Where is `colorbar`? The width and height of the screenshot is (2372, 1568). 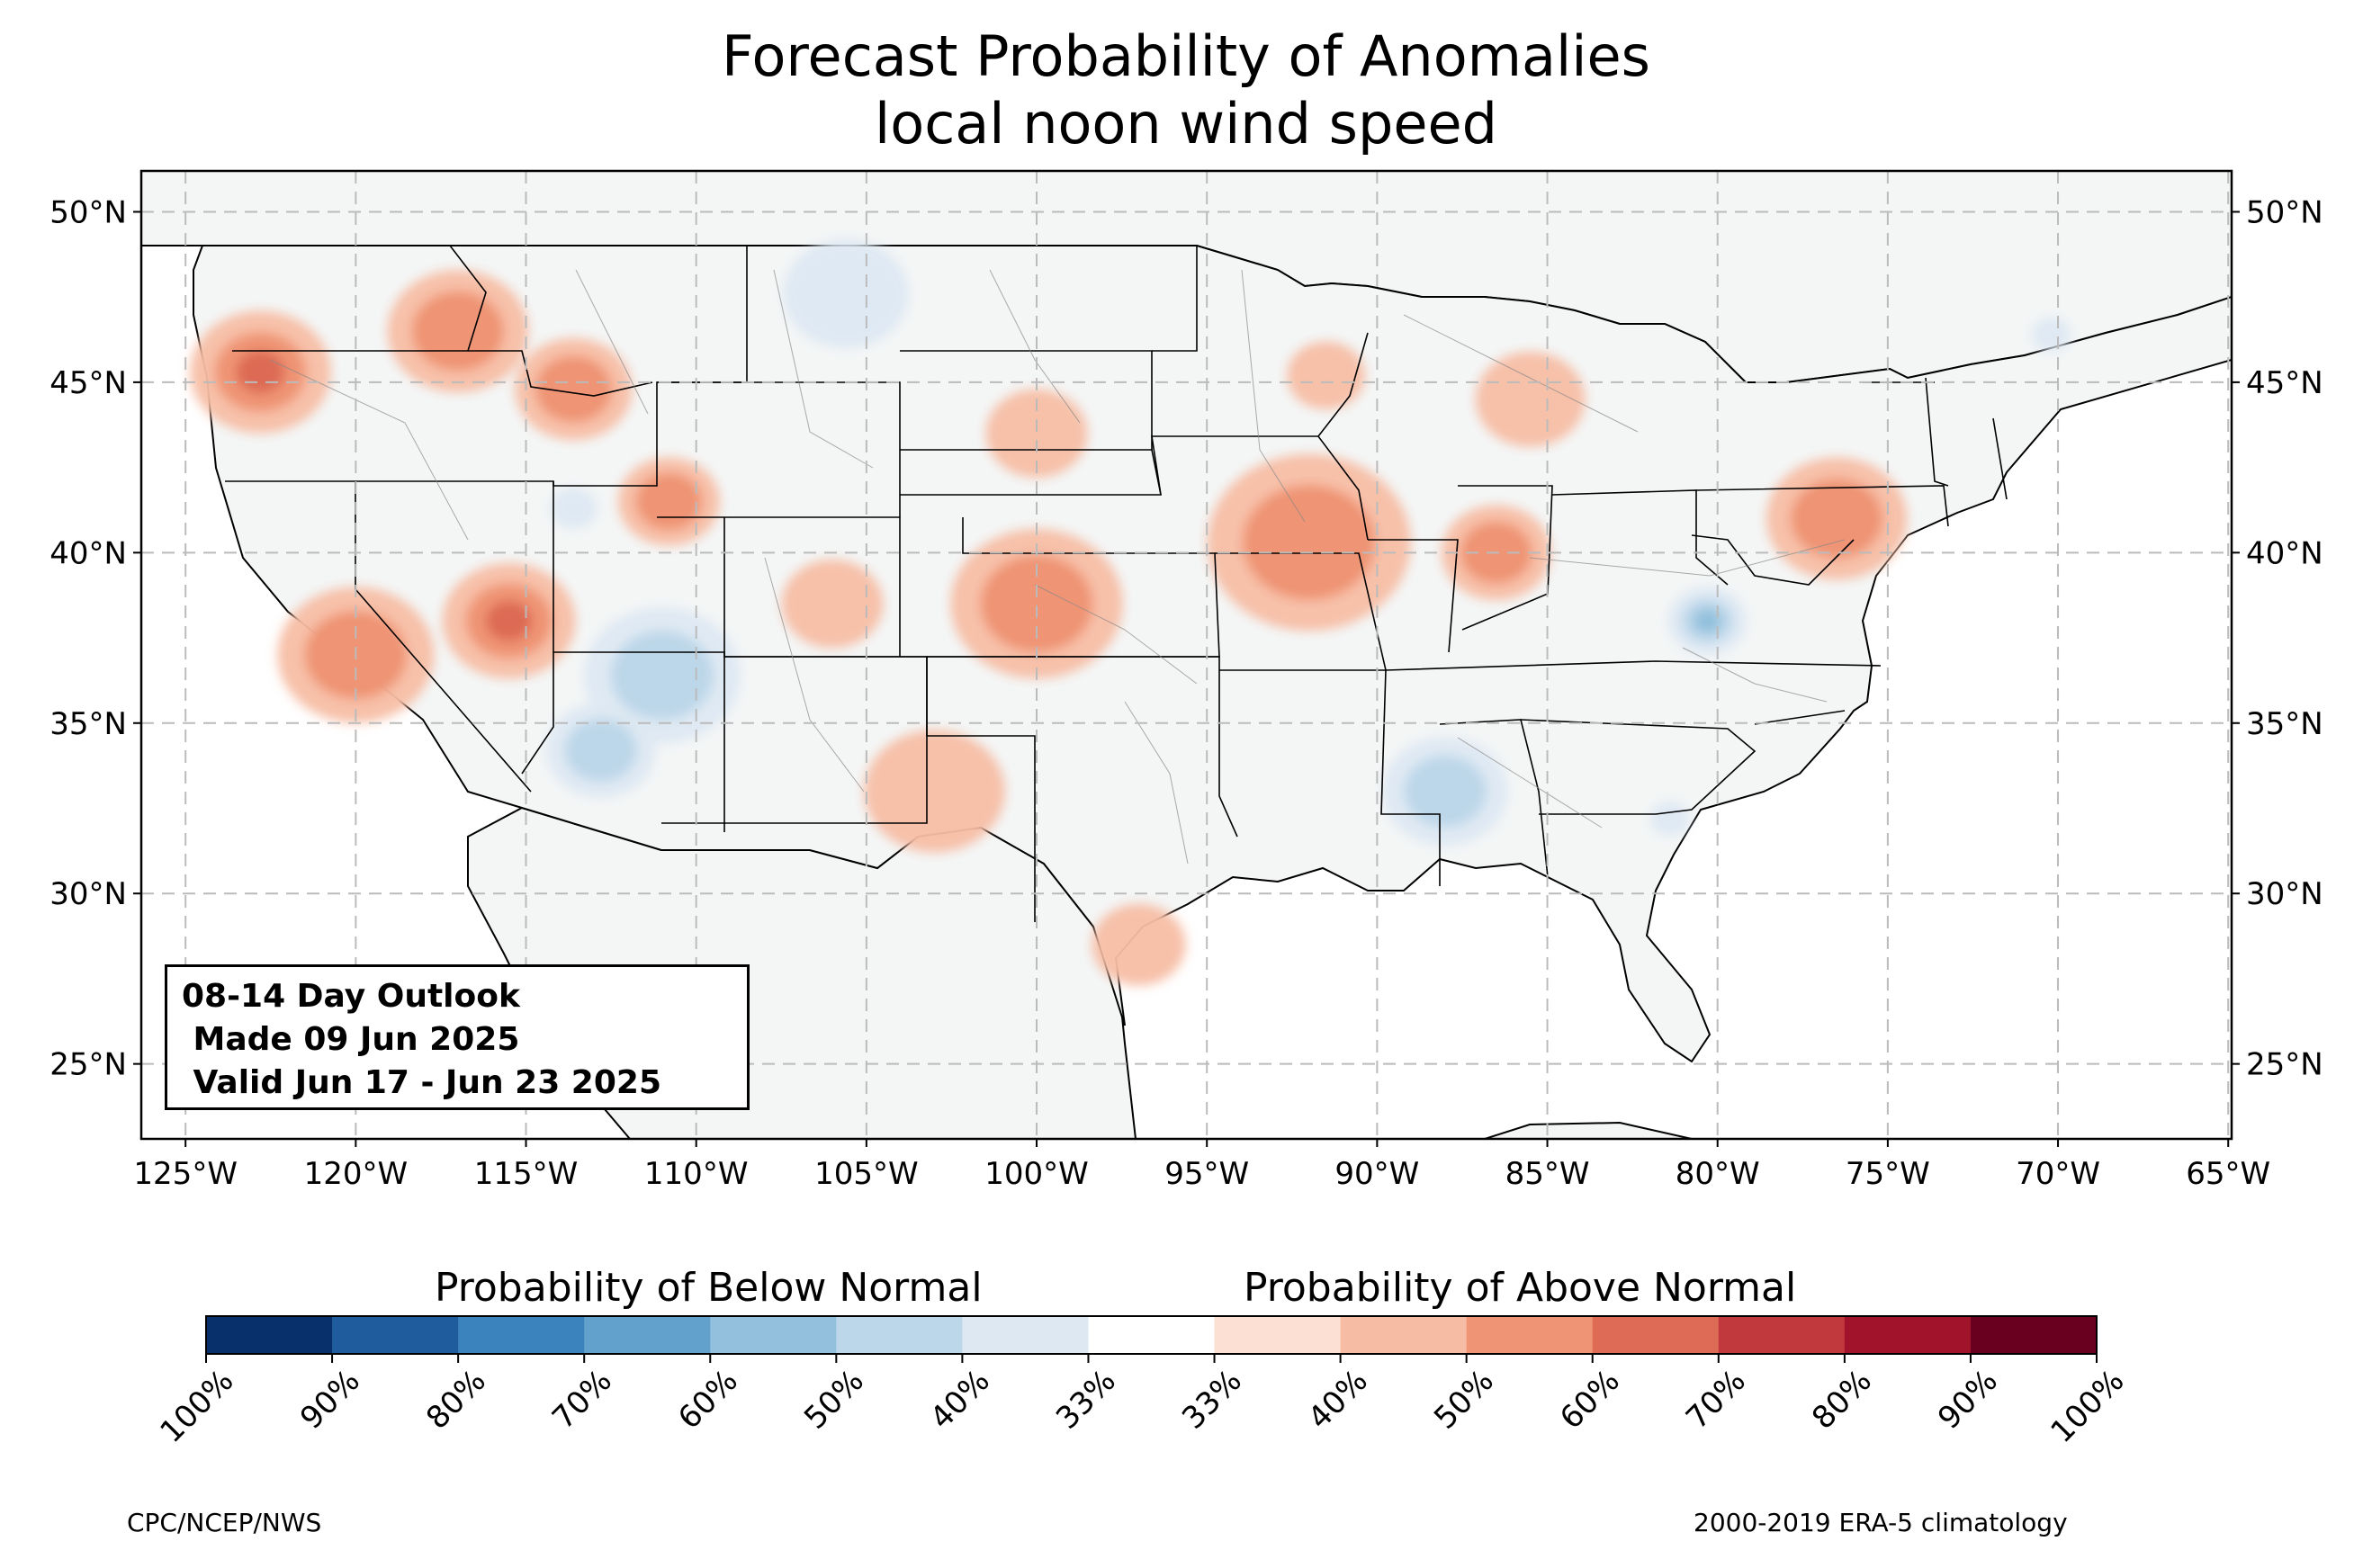 colorbar is located at coordinates (1151, 1339).